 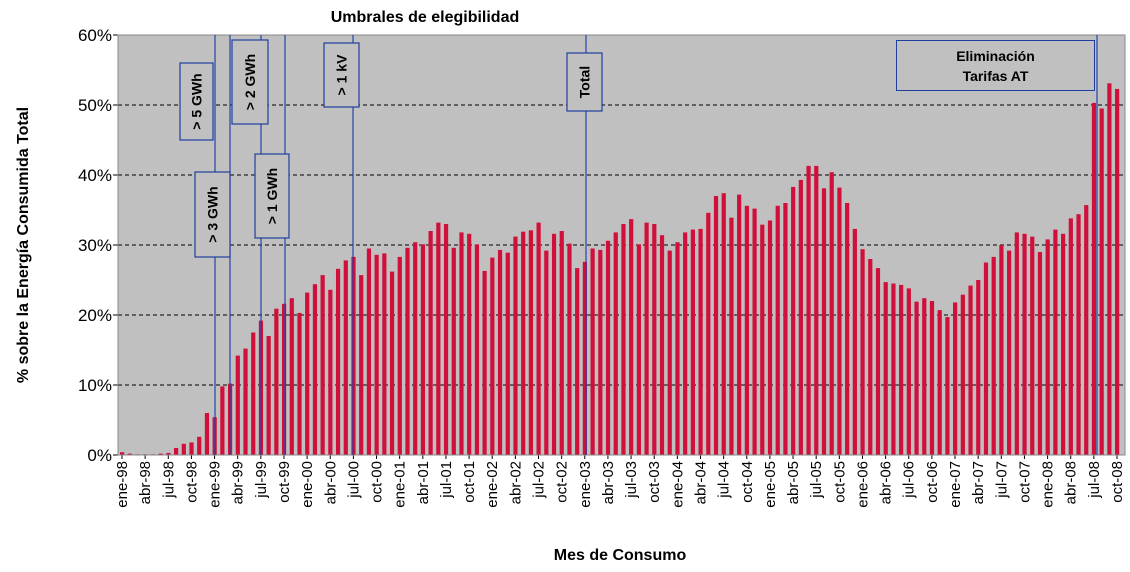 What do you see at coordinates (747, 482) in the screenshot?
I see `x-tick-label: oct-04` at bounding box center [747, 482].